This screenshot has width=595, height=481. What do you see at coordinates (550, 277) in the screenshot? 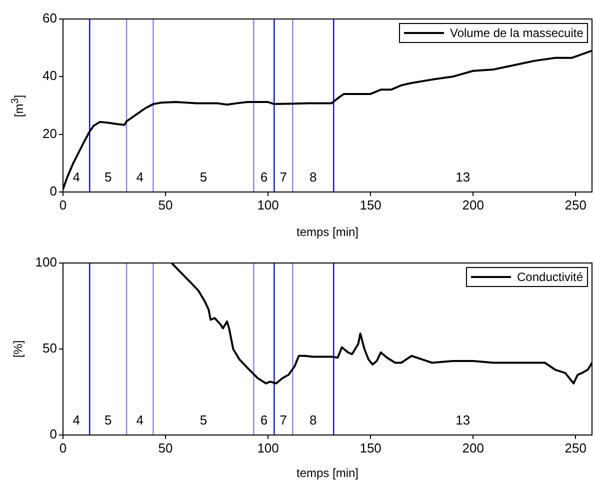
I see `legend-label: Conductivité` at bounding box center [550, 277].